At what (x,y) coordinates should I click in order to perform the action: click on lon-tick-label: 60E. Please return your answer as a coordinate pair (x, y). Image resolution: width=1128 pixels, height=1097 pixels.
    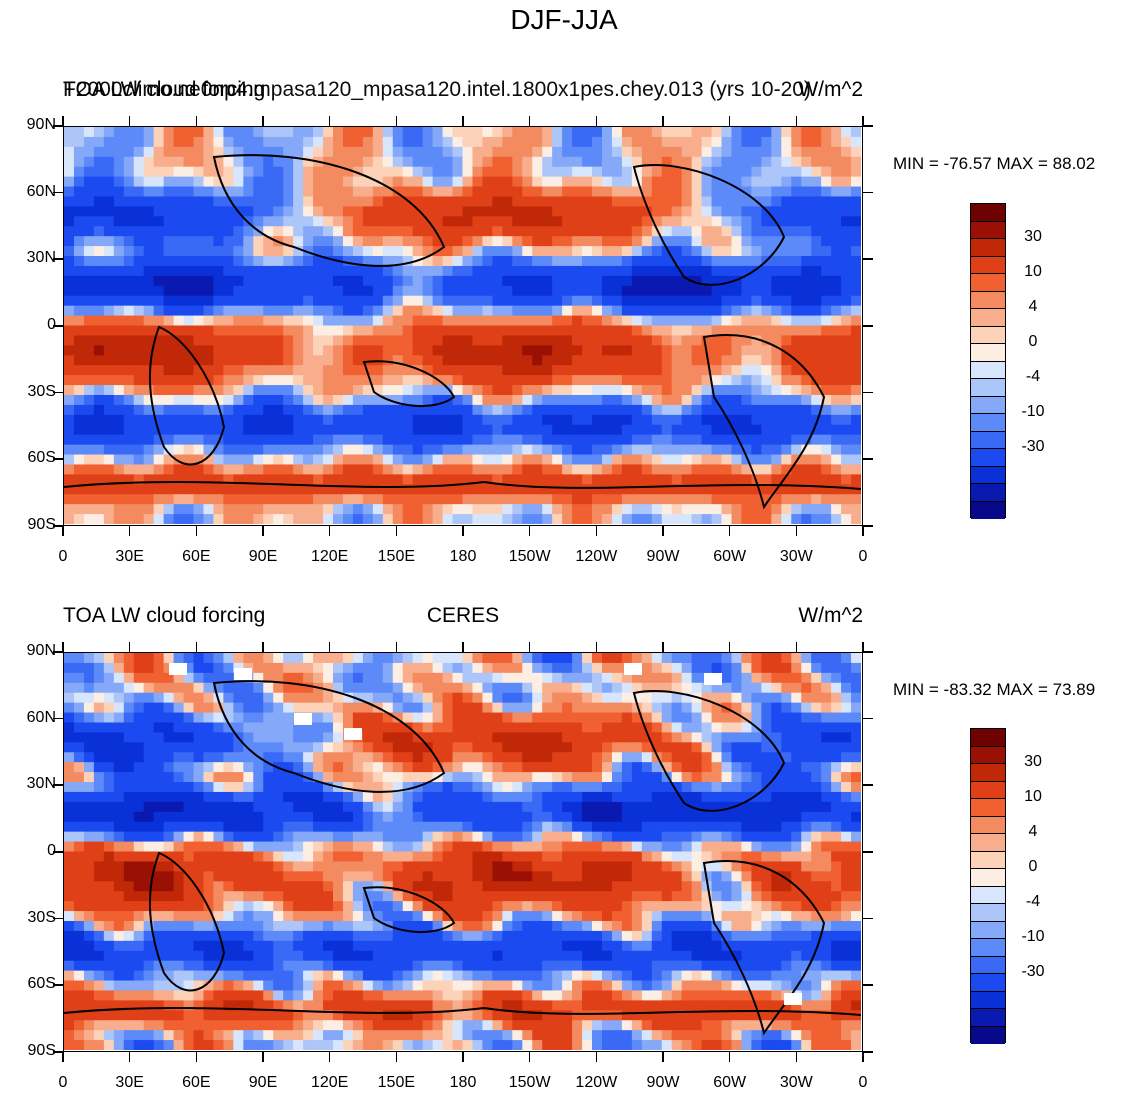
    Looking at the image, I should click on (196, 556).